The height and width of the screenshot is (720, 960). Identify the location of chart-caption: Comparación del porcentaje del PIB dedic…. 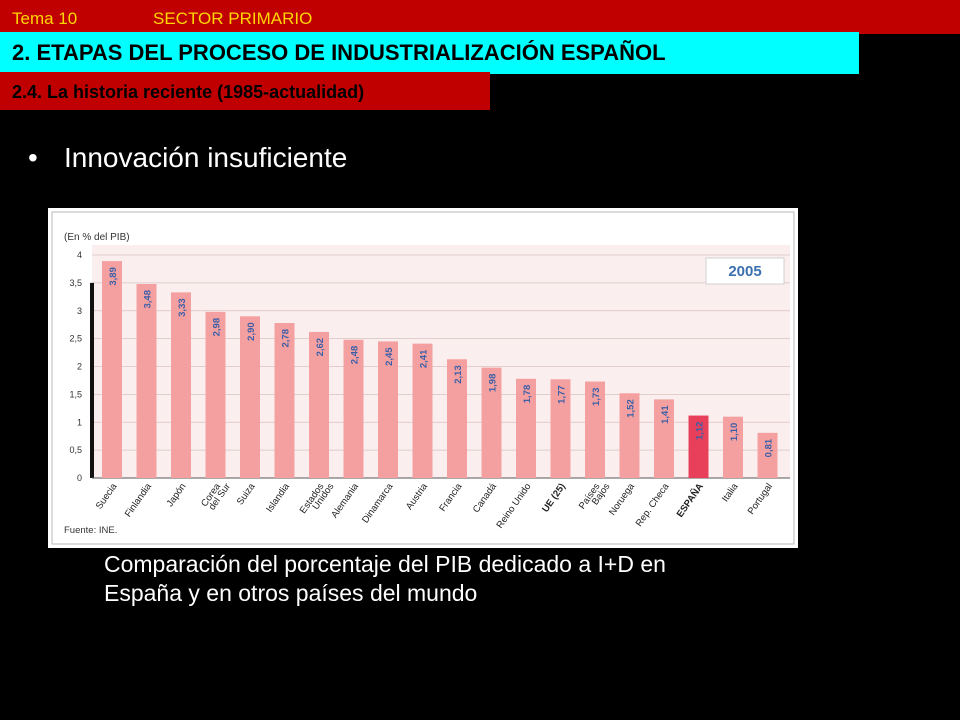
(454, 579).